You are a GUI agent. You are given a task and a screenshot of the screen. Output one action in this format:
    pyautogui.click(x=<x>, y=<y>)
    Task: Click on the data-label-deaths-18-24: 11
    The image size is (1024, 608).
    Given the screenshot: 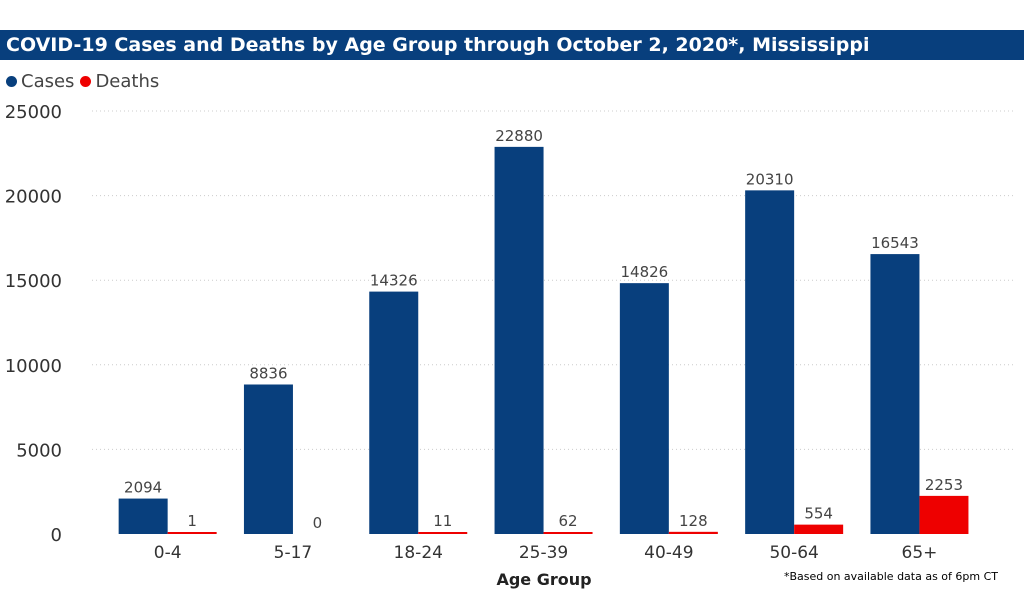 What is the action you would take?
    pyautogui.click(x=442, y=521)
    